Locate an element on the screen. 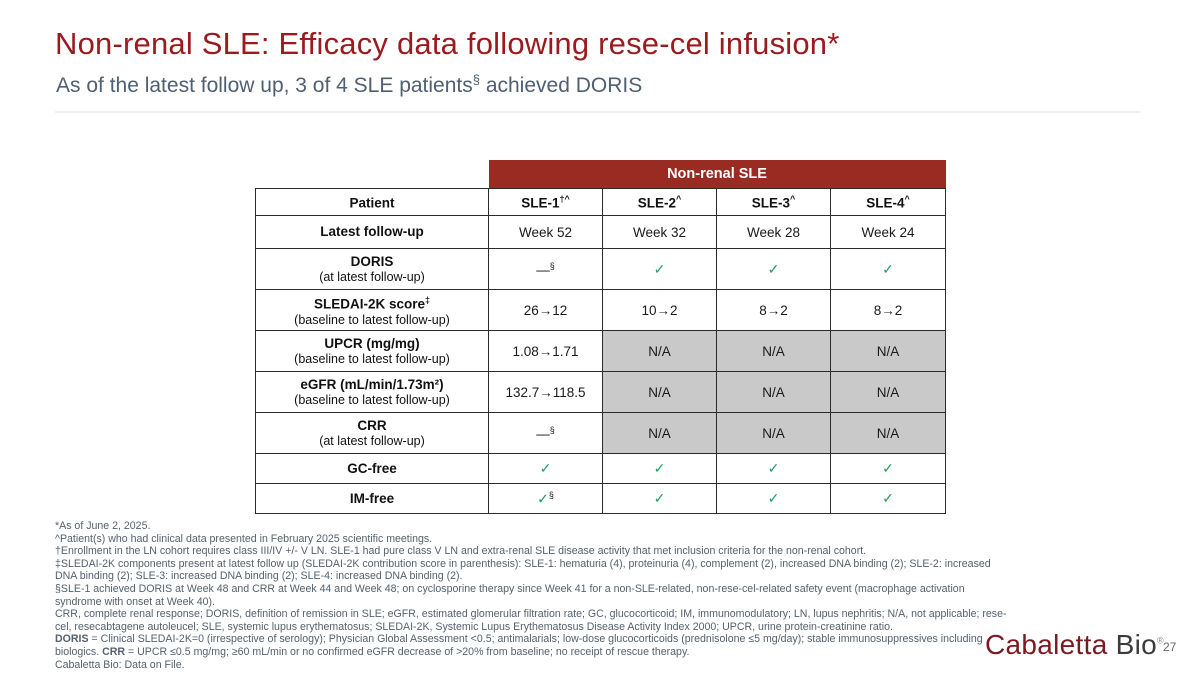 Image resolution: width=1200 pixels, height=675 pixels. table-row: DORIS (at latest follow-up) —§ ✓ ✓ ✓ is located at coordinates (601, 269).